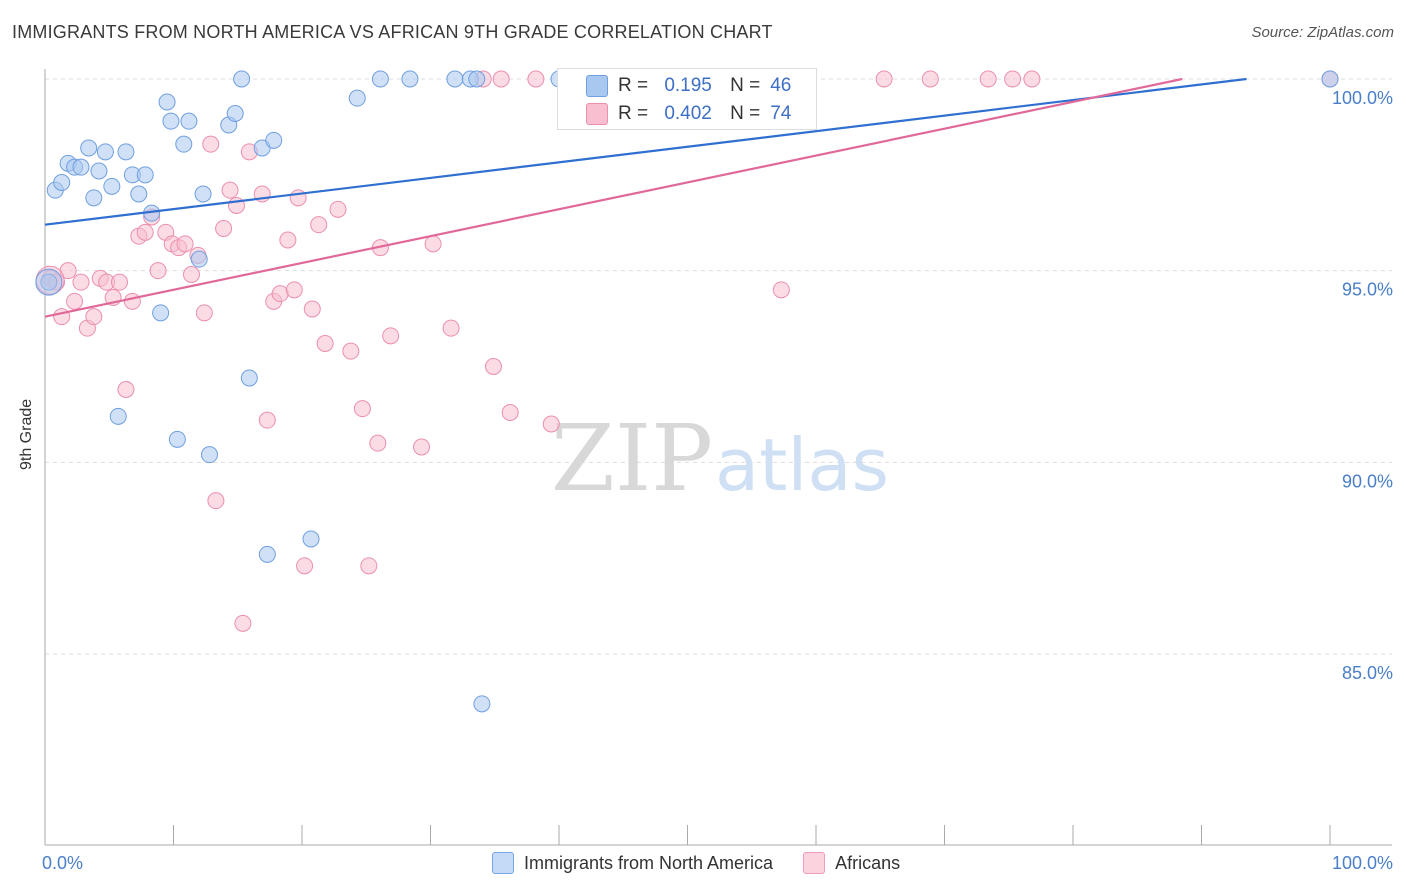 This screenshot has width=1406, height=892. I want to click on y-tick-label: 90.0%, so click(1367, 481).